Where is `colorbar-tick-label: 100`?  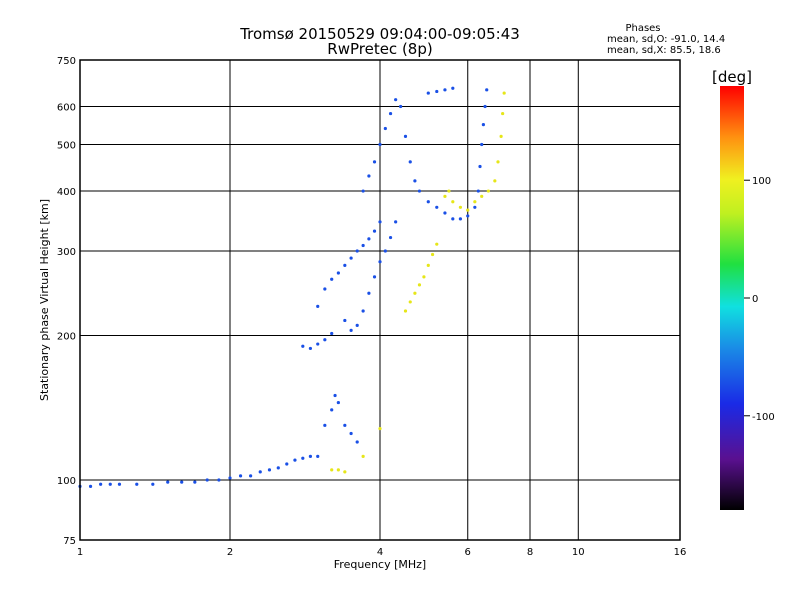 colorbar-tick-label: 100 is located at coordinates (761, 181).